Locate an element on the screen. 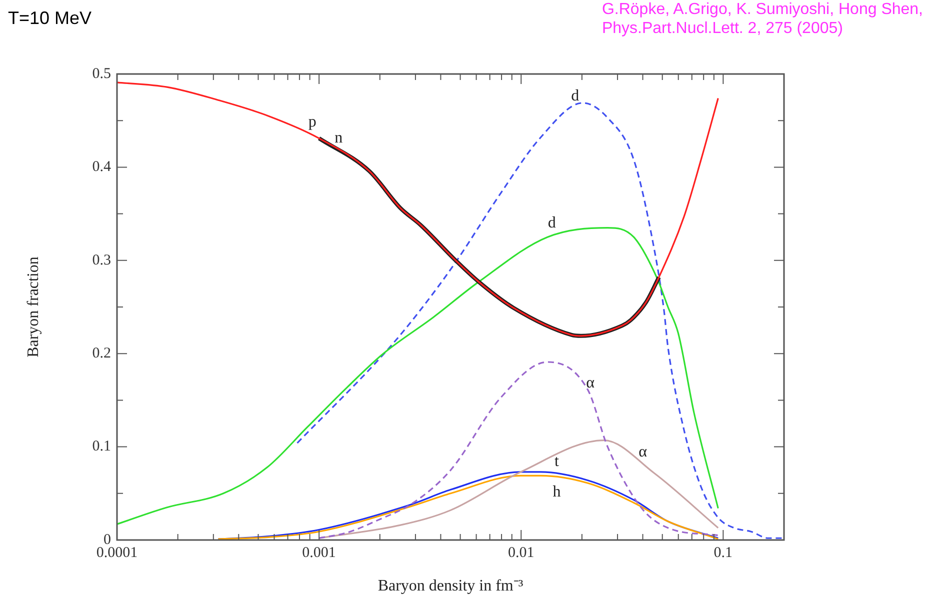  y-tick-label: 0.5 is located at coordinates (101, 74).